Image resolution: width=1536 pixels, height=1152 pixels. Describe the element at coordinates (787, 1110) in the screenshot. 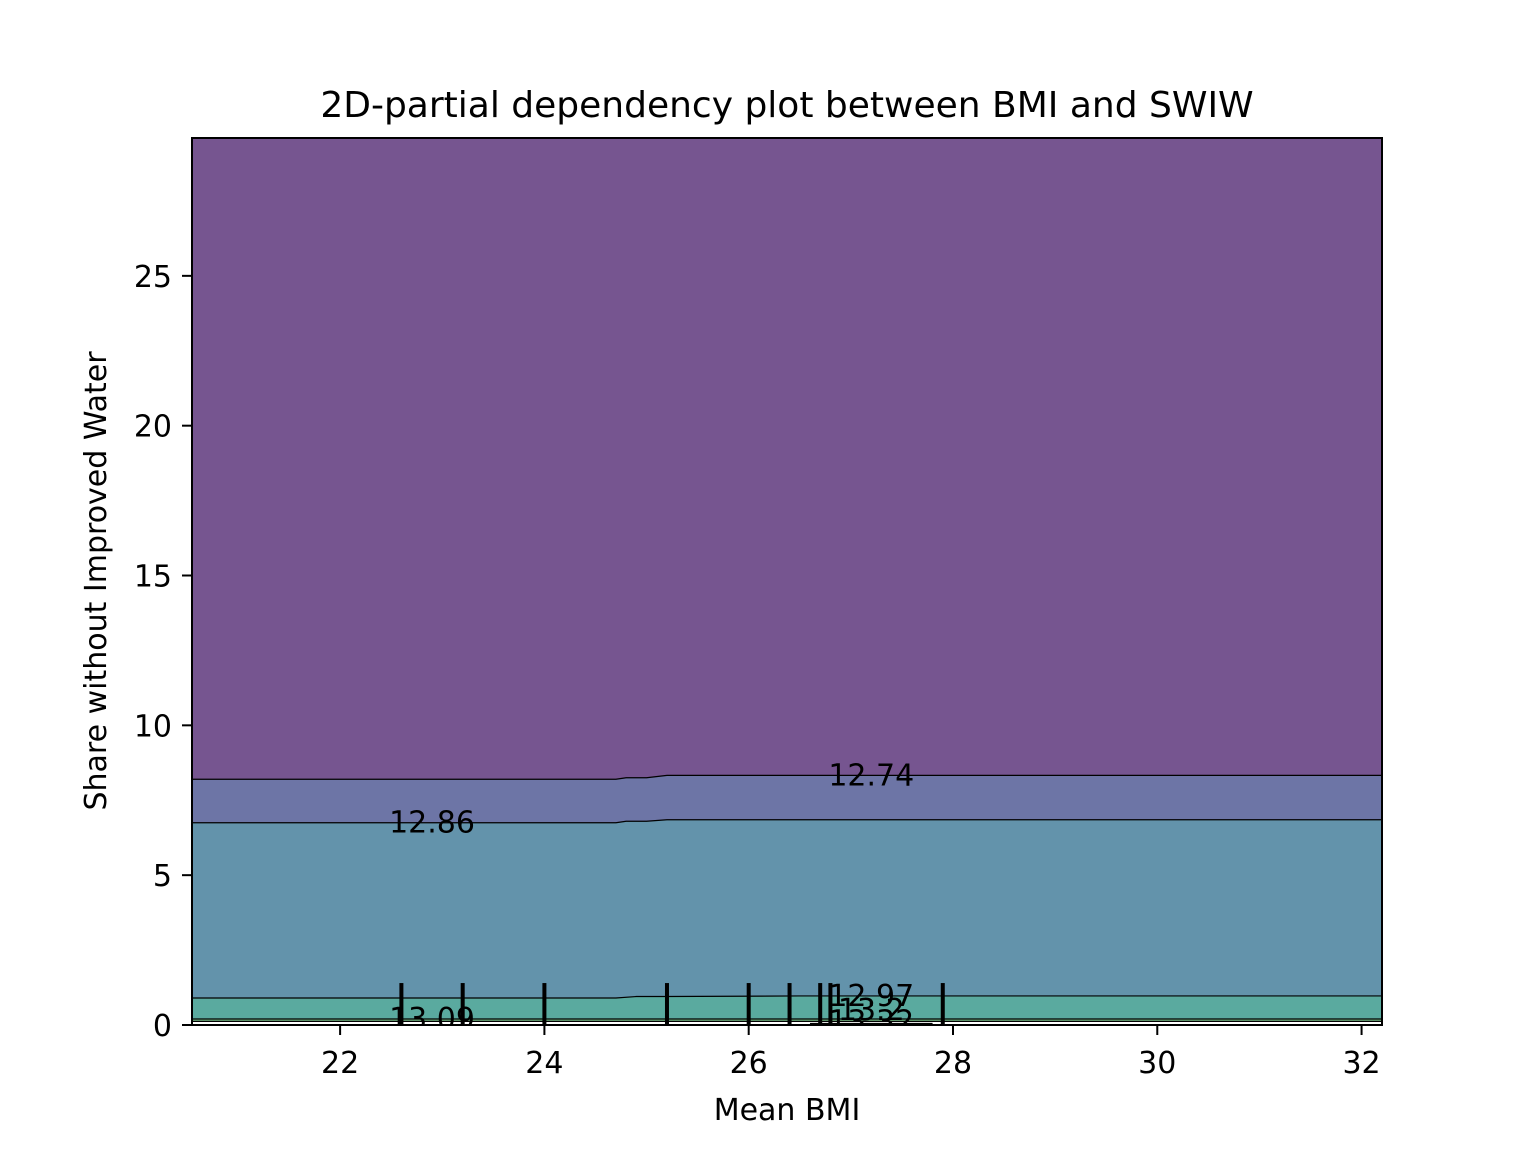

I see `x-axis-label: Mean BMI` at that location.